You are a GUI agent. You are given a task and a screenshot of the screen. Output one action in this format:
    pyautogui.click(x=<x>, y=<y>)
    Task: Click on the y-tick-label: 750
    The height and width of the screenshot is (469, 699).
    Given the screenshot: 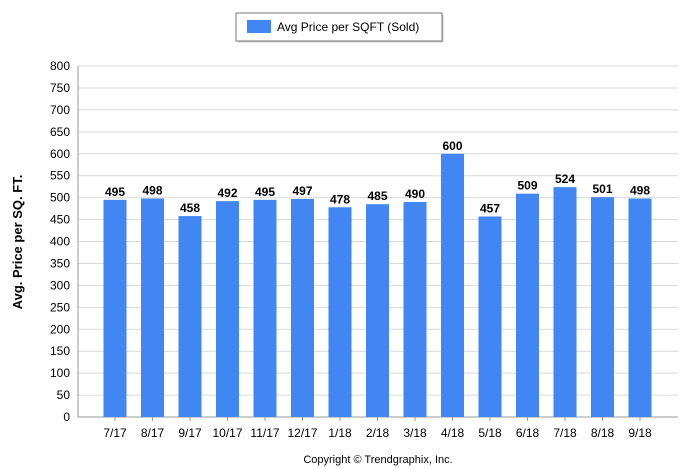 What is the action you would take?
    pyautogui.click(x=60, y=88)
    